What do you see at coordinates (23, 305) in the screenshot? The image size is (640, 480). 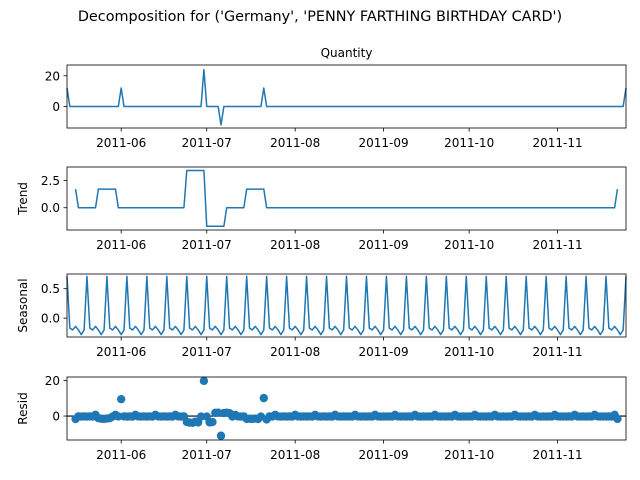 I see `panel-ylabel: Seasonal` at bounding box center [23, 305].